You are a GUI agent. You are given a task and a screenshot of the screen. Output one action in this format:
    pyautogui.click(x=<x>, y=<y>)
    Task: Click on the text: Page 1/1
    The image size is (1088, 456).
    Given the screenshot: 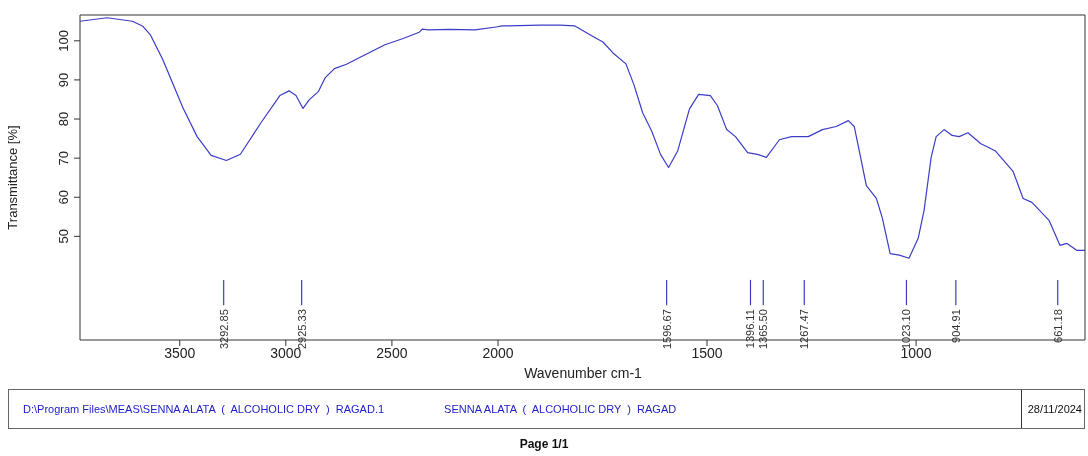 What is the action you would take?
    pyautogui.click(x=544, y=444)
    